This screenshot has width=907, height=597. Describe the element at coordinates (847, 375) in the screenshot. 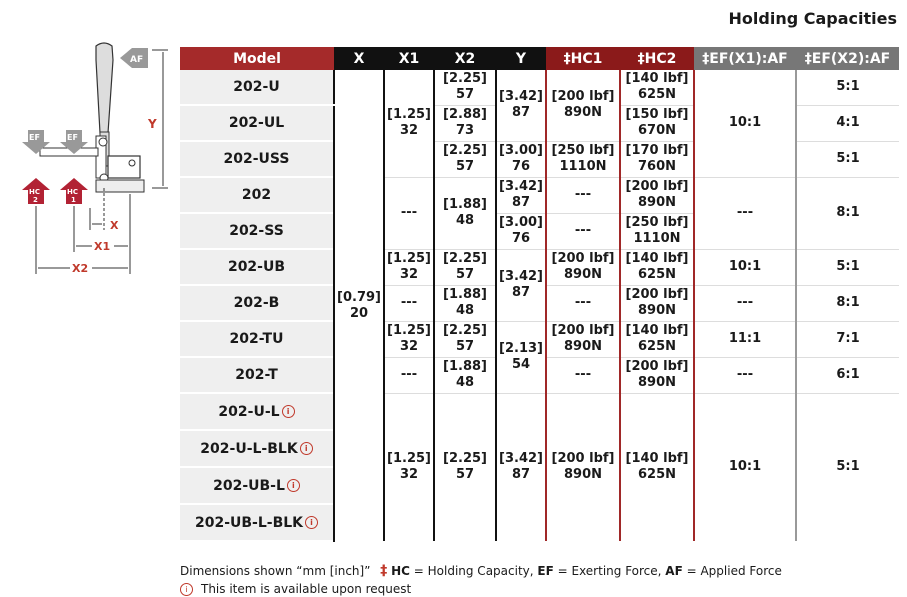

I see `ef2-cell: 6:1` at that location.